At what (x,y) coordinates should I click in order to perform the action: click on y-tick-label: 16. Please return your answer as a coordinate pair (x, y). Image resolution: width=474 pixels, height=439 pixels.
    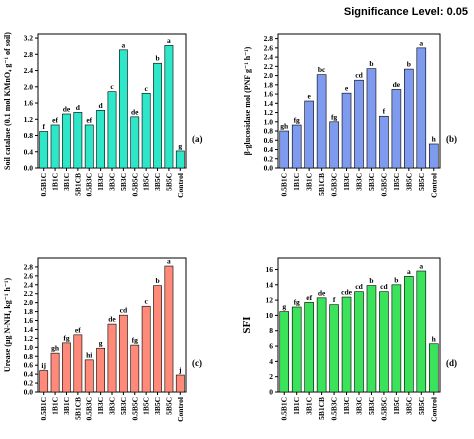
    Looking at the image, I should click on (270, 269).